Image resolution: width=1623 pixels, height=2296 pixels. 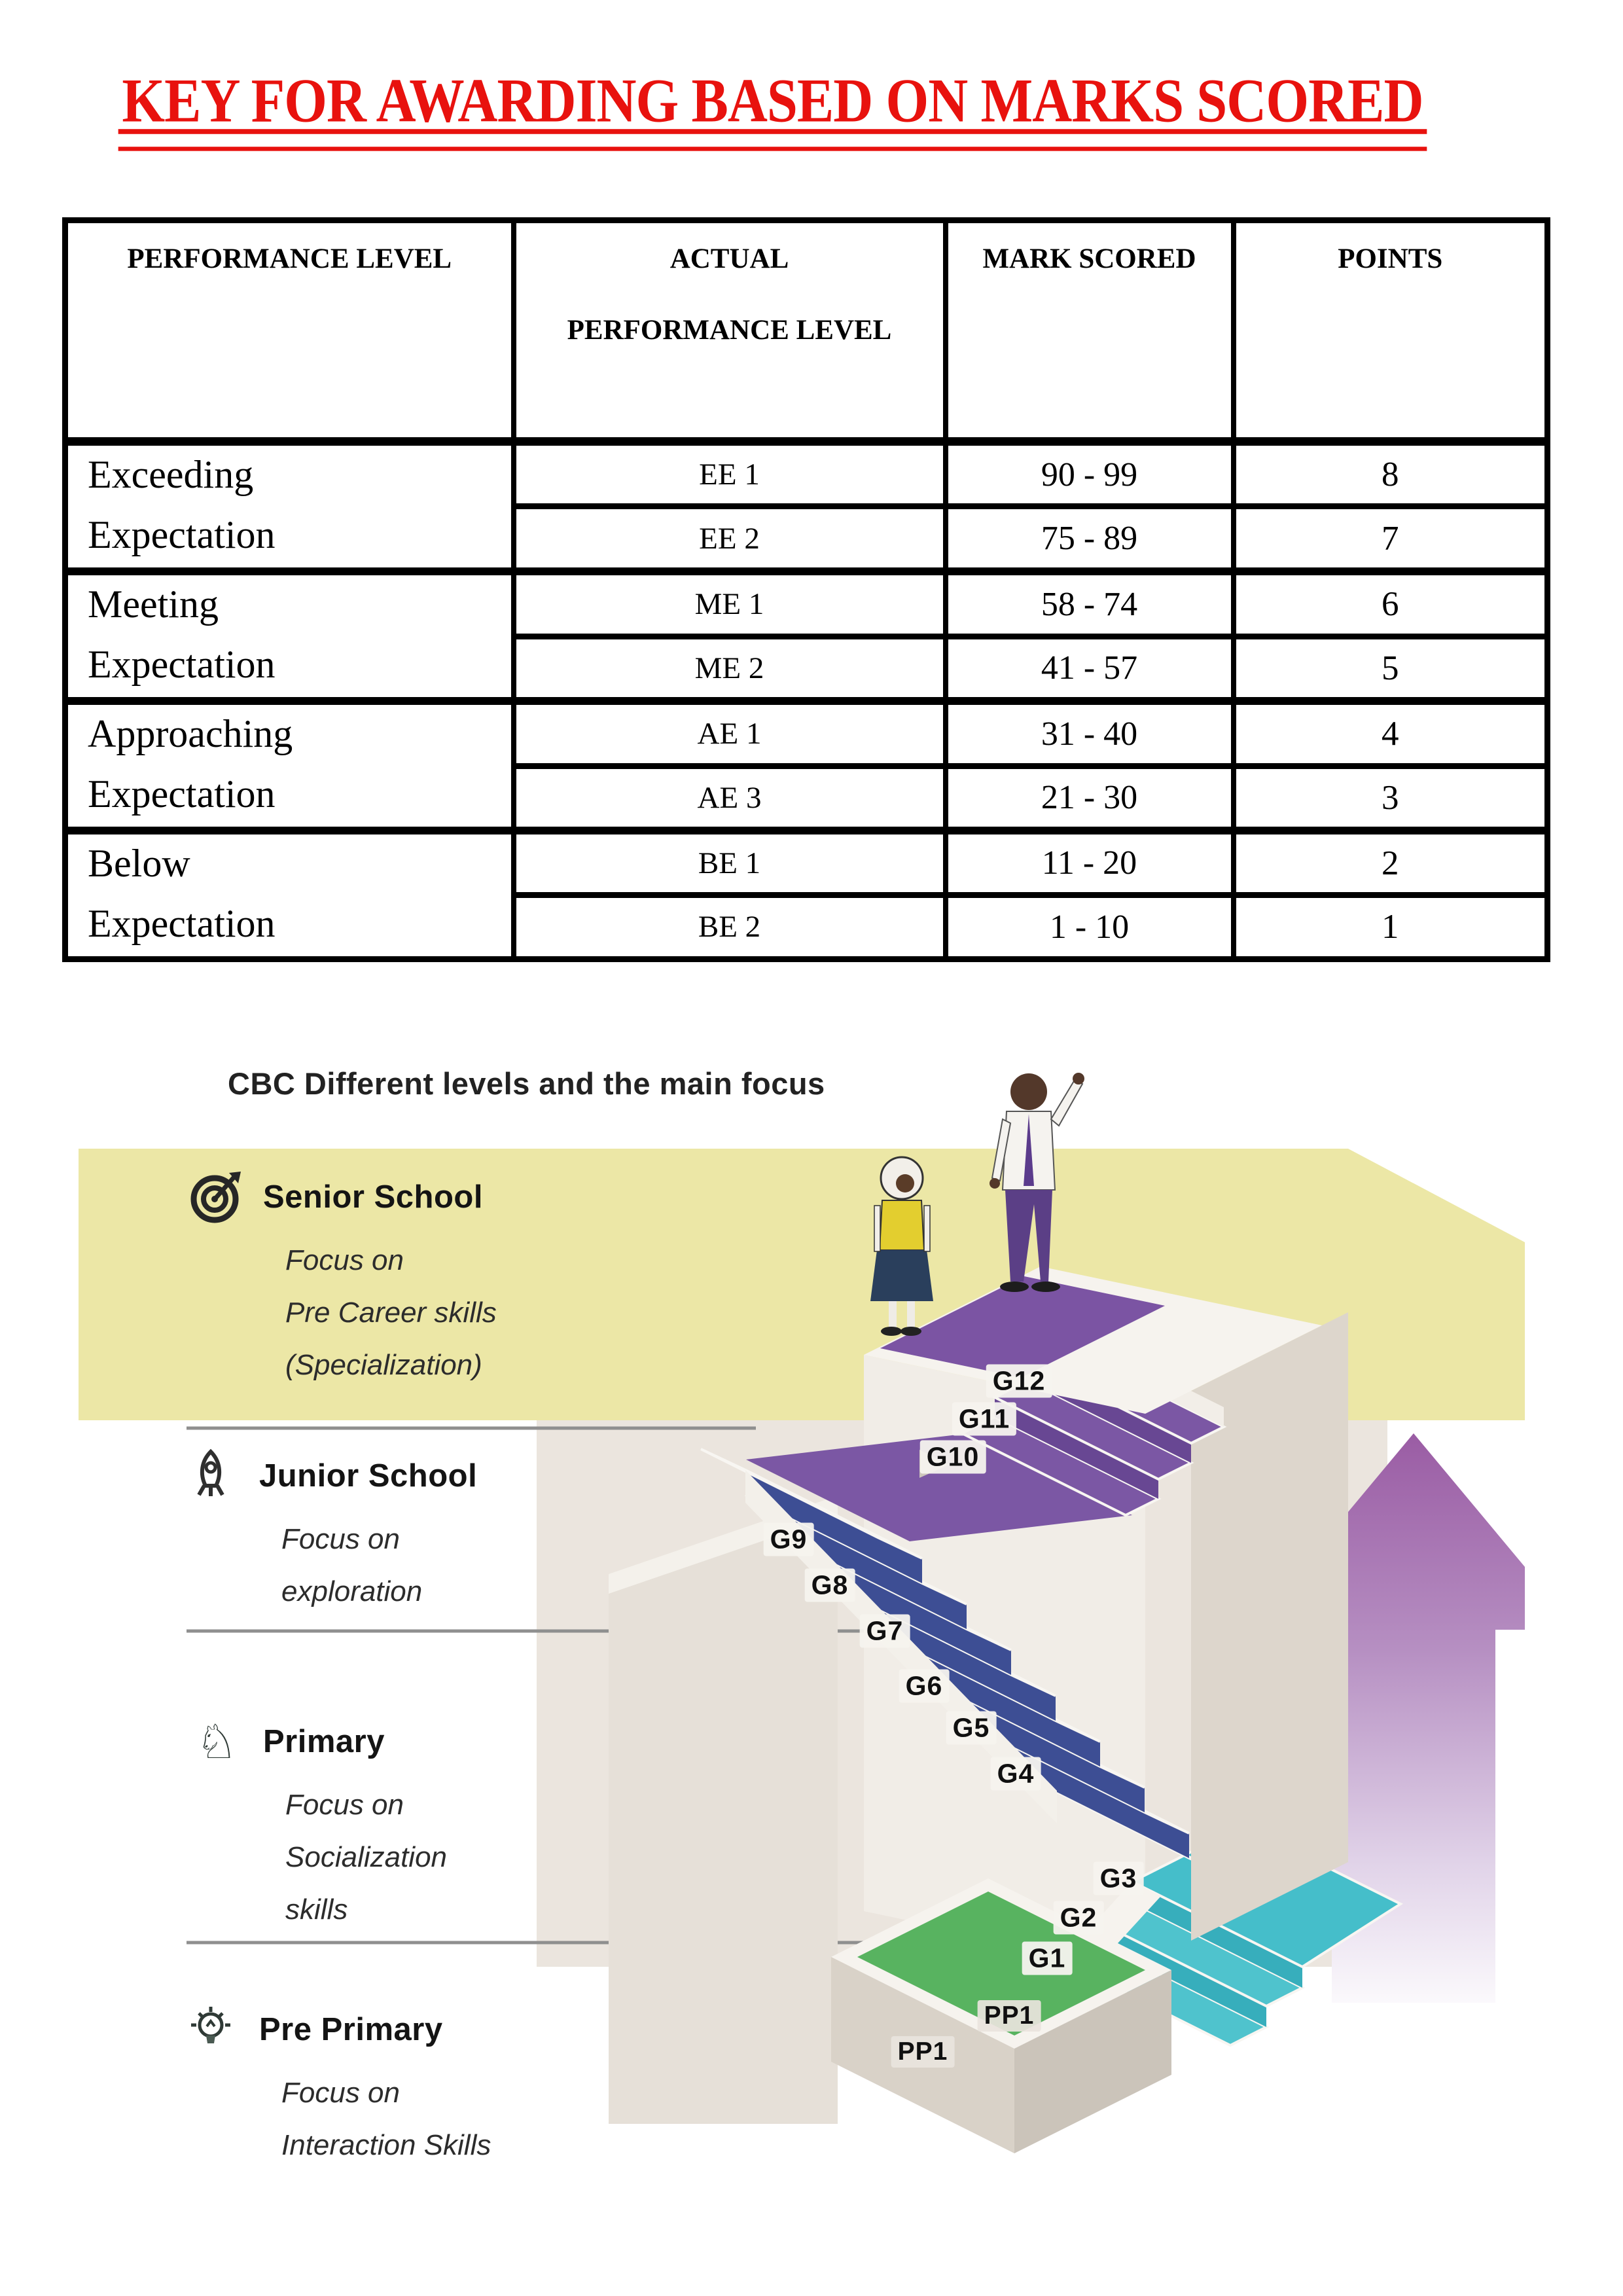 What do you see at coordinates (1078, 1918) in the screenshot?
I see `step-label-g2: G2` at bounding box center [1078, 1918].